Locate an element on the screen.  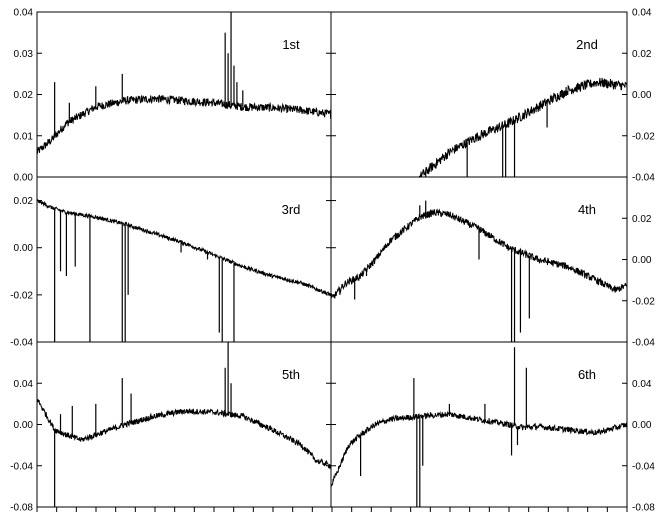
panel-label-3rd: 3rd is located at coordinates (291, 209).